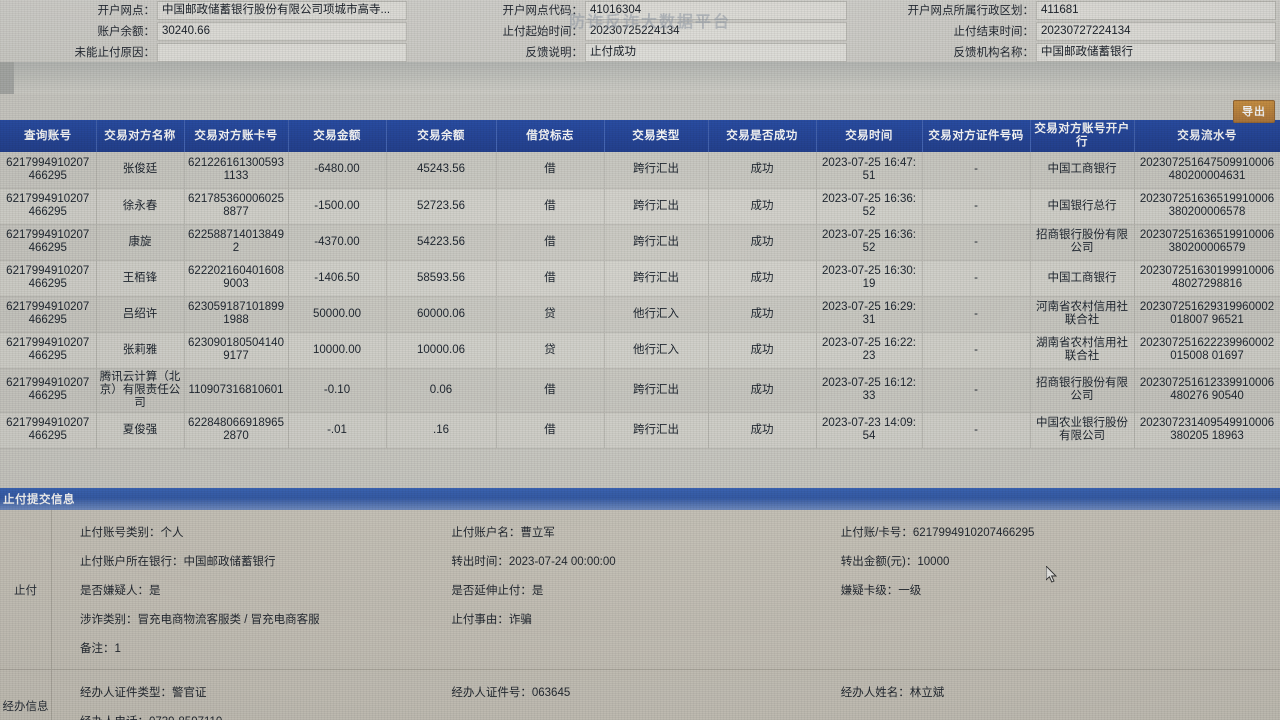 The width and height of the screenshot is (1280, 720). I want to click on cell-amount: -4370.00, so click(337, 242).